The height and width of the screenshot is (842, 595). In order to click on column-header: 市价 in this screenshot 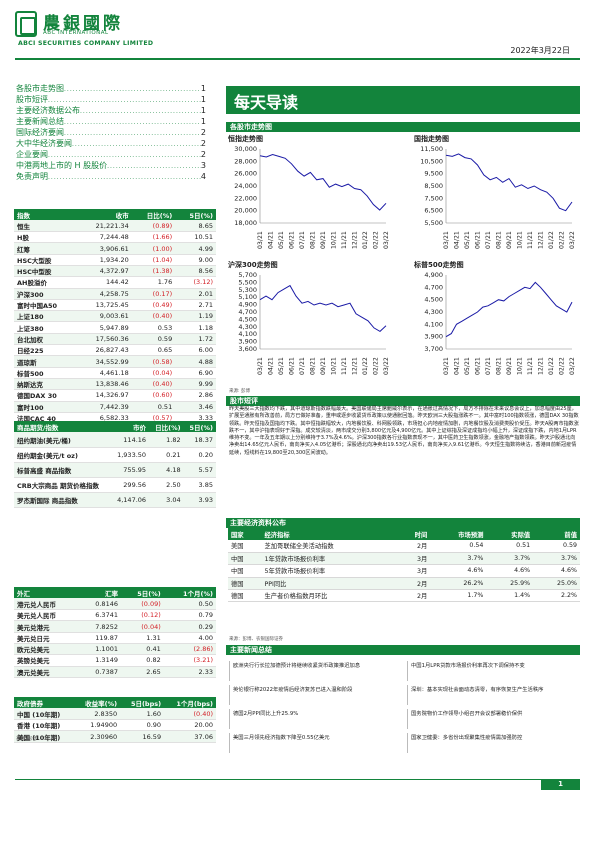, I will do `click(130, 427)`.